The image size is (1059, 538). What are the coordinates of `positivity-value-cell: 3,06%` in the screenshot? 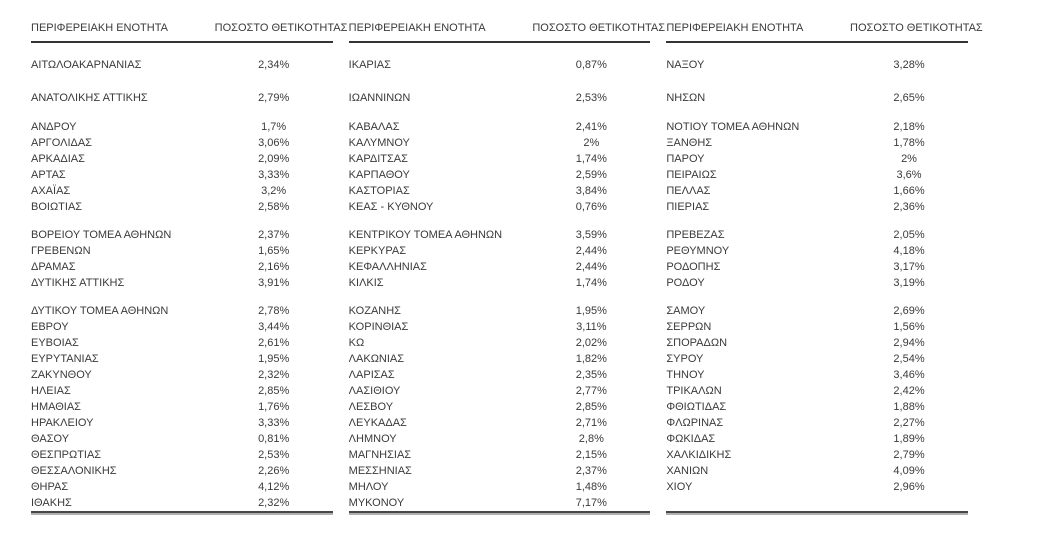 It's located at (274, 143).